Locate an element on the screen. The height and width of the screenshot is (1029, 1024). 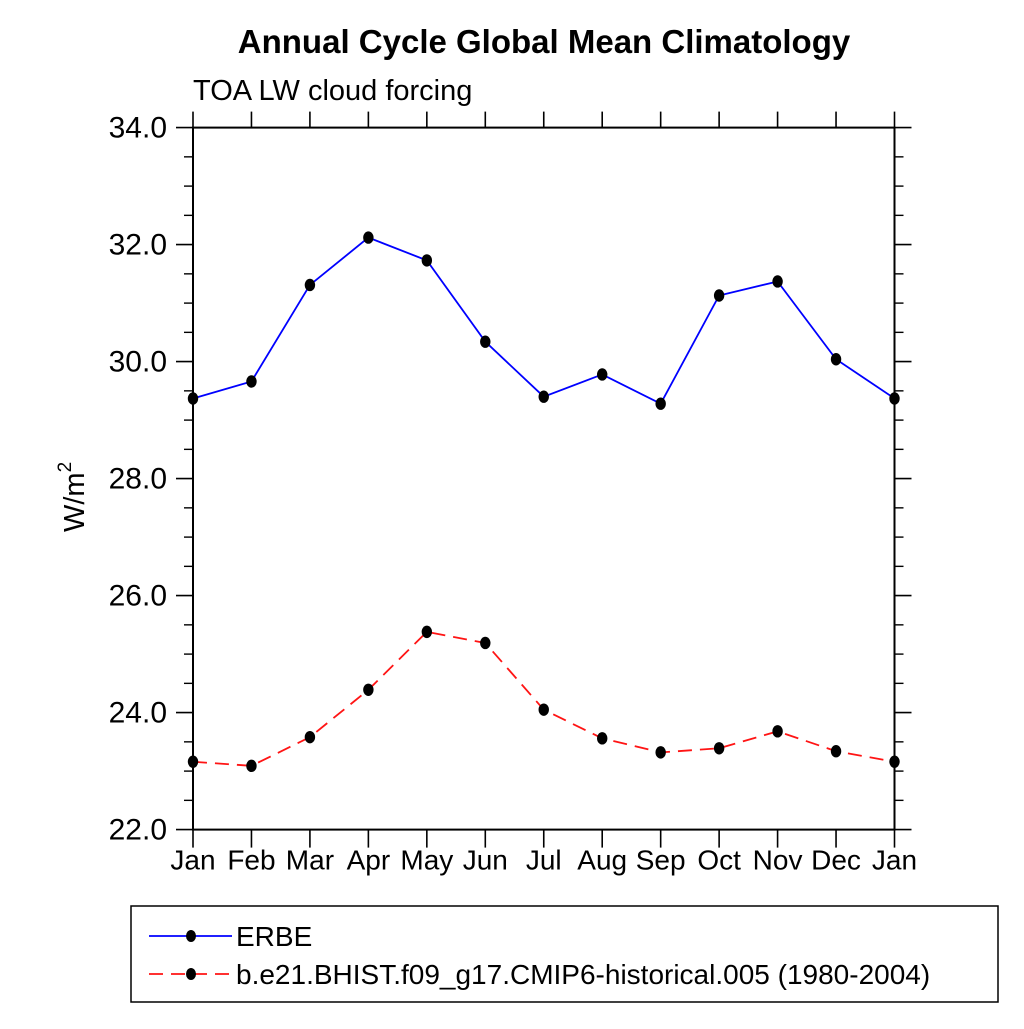
chart-subtitle: TOA LW cloud forcing is located at coordinates (332, 91).